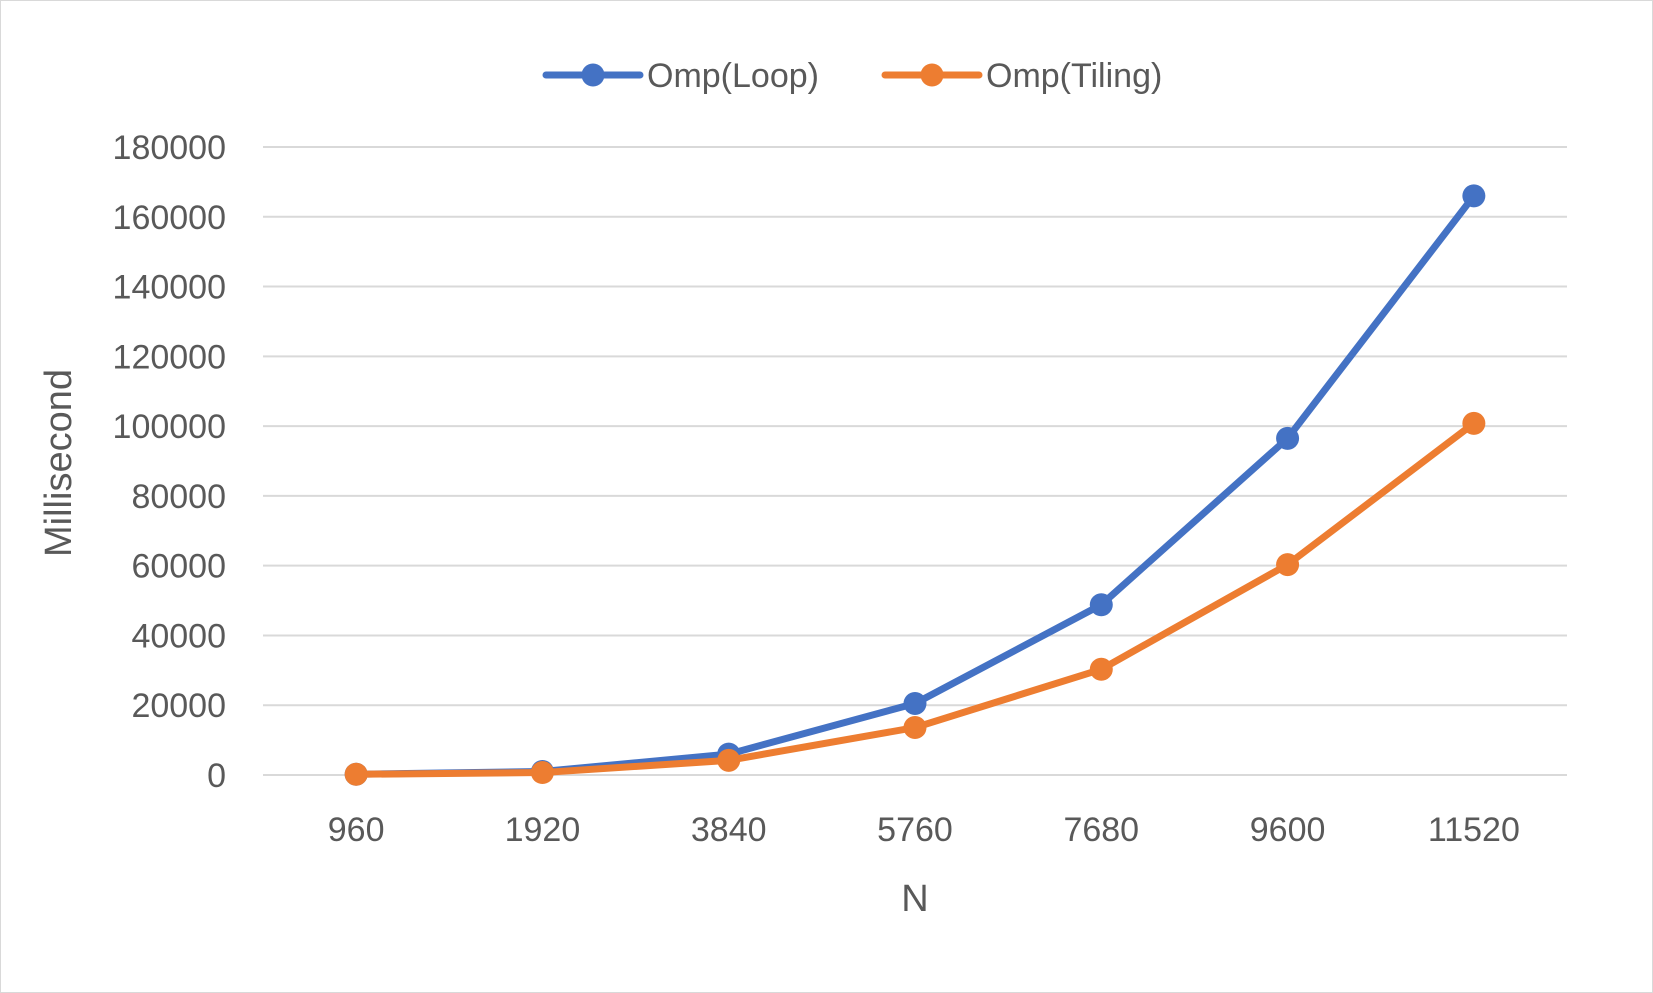 The width and height of the screenshot is (1653, 993). I want to click on y-tick-label: 40000, so click(178, 636).